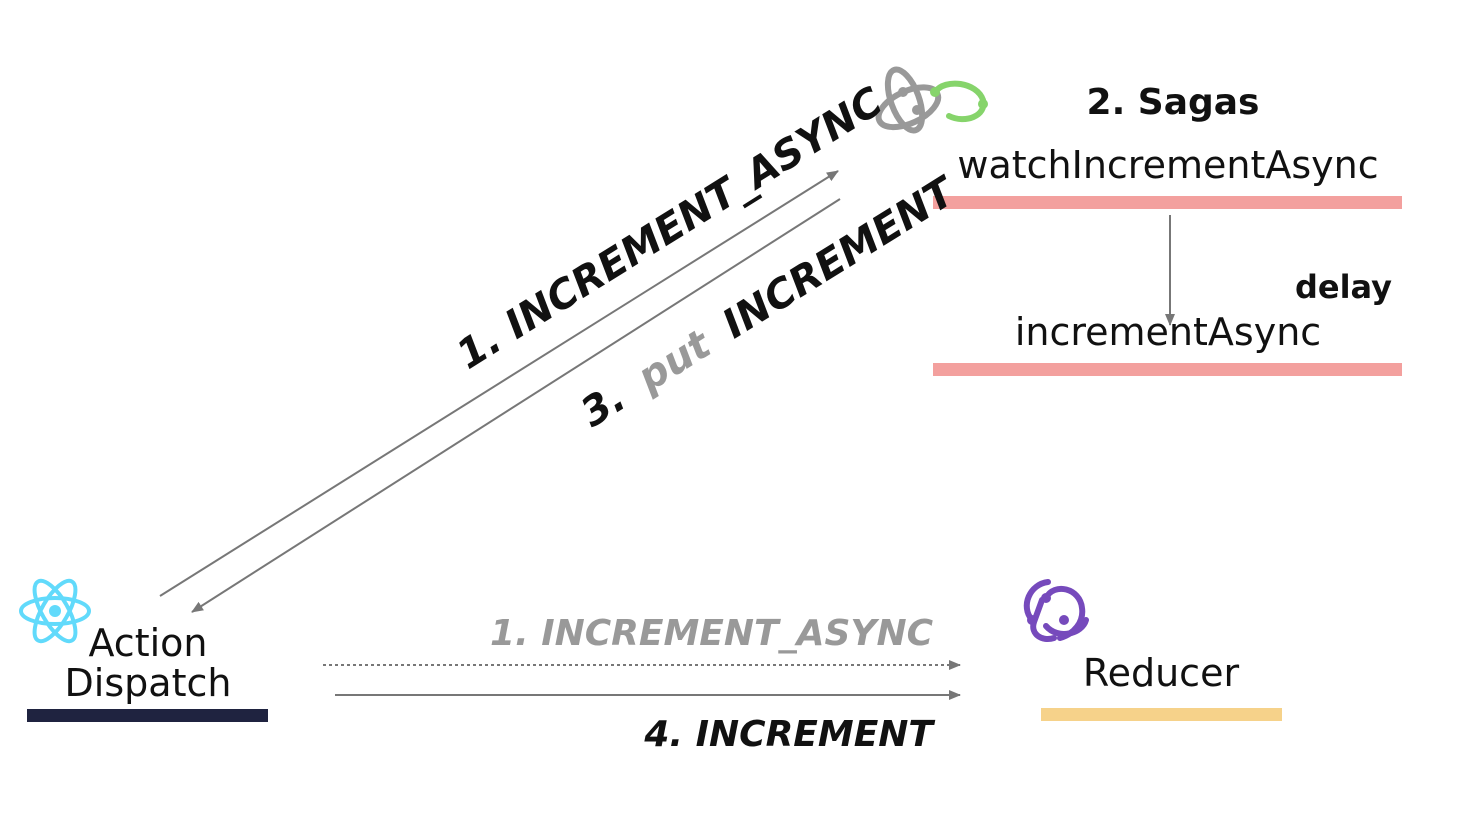 The height and width of the screenshot is (834, 1466). I want to click on message-step4: 4. INCREMENT, so click(789, 734).